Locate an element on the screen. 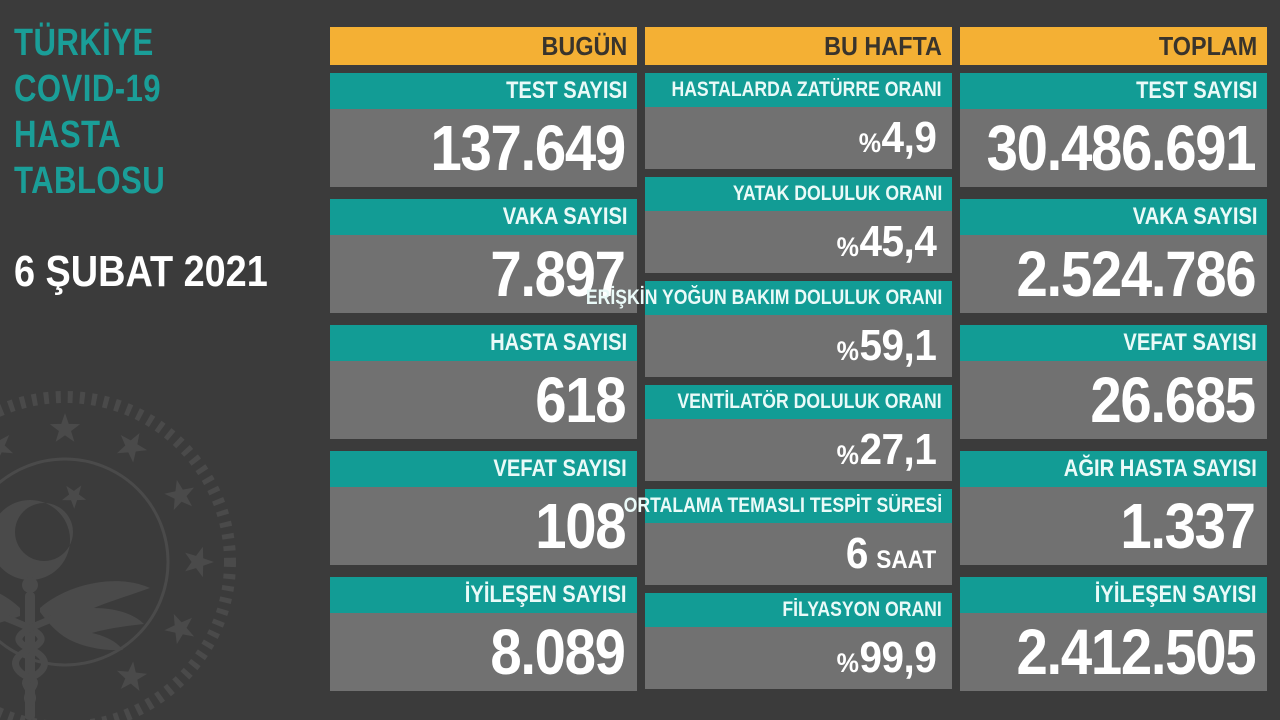 The width and height of the screenshot is (1280, 720). title-line: COVID-19 is located at coordinates (88, 89).